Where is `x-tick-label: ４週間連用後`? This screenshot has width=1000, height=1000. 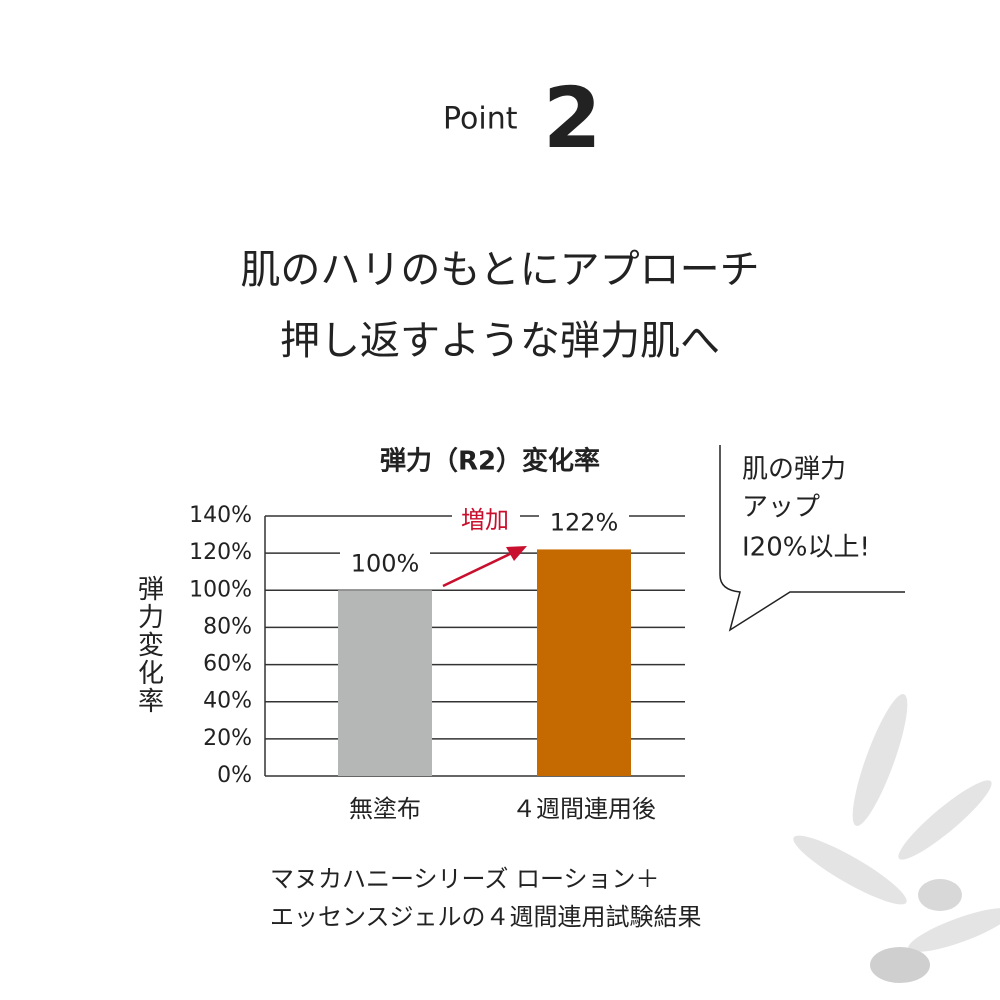
x-tick-label: ４週間連用後 is located at coordinates (584, 809).